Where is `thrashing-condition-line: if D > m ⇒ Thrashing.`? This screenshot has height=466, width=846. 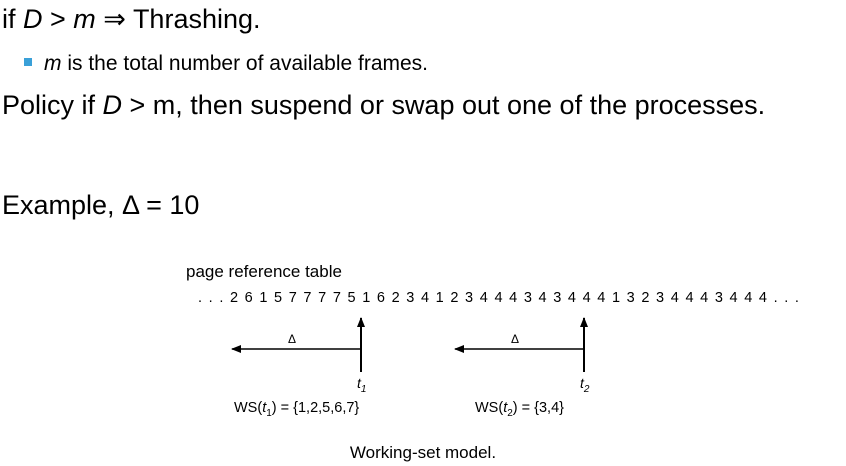
thrashing-condition-line: if D > m ⇒ Thrashing. is located at coordinates (131, 19).